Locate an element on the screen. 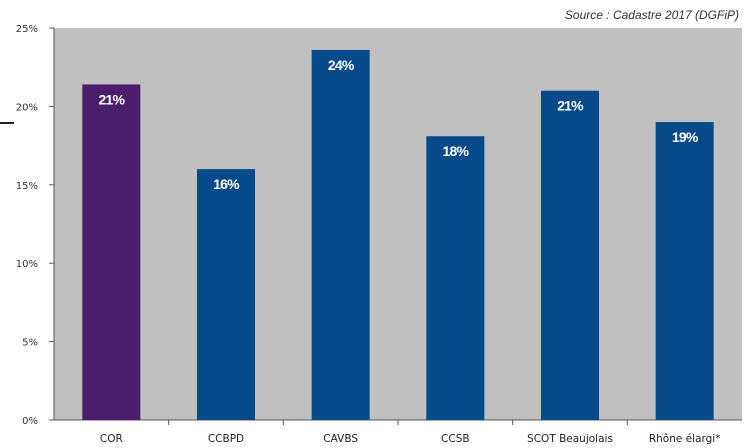 The height and width of the screenshot is (448, 747). category-label: CAVBS is located at coordinates (340, 439).